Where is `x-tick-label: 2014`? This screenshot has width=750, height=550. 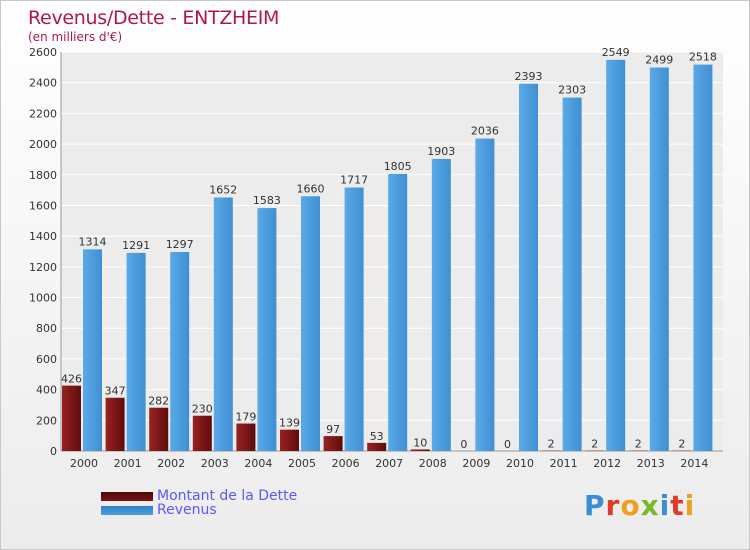 x-tick-label: 2014 is located at coordinates (694, 463).